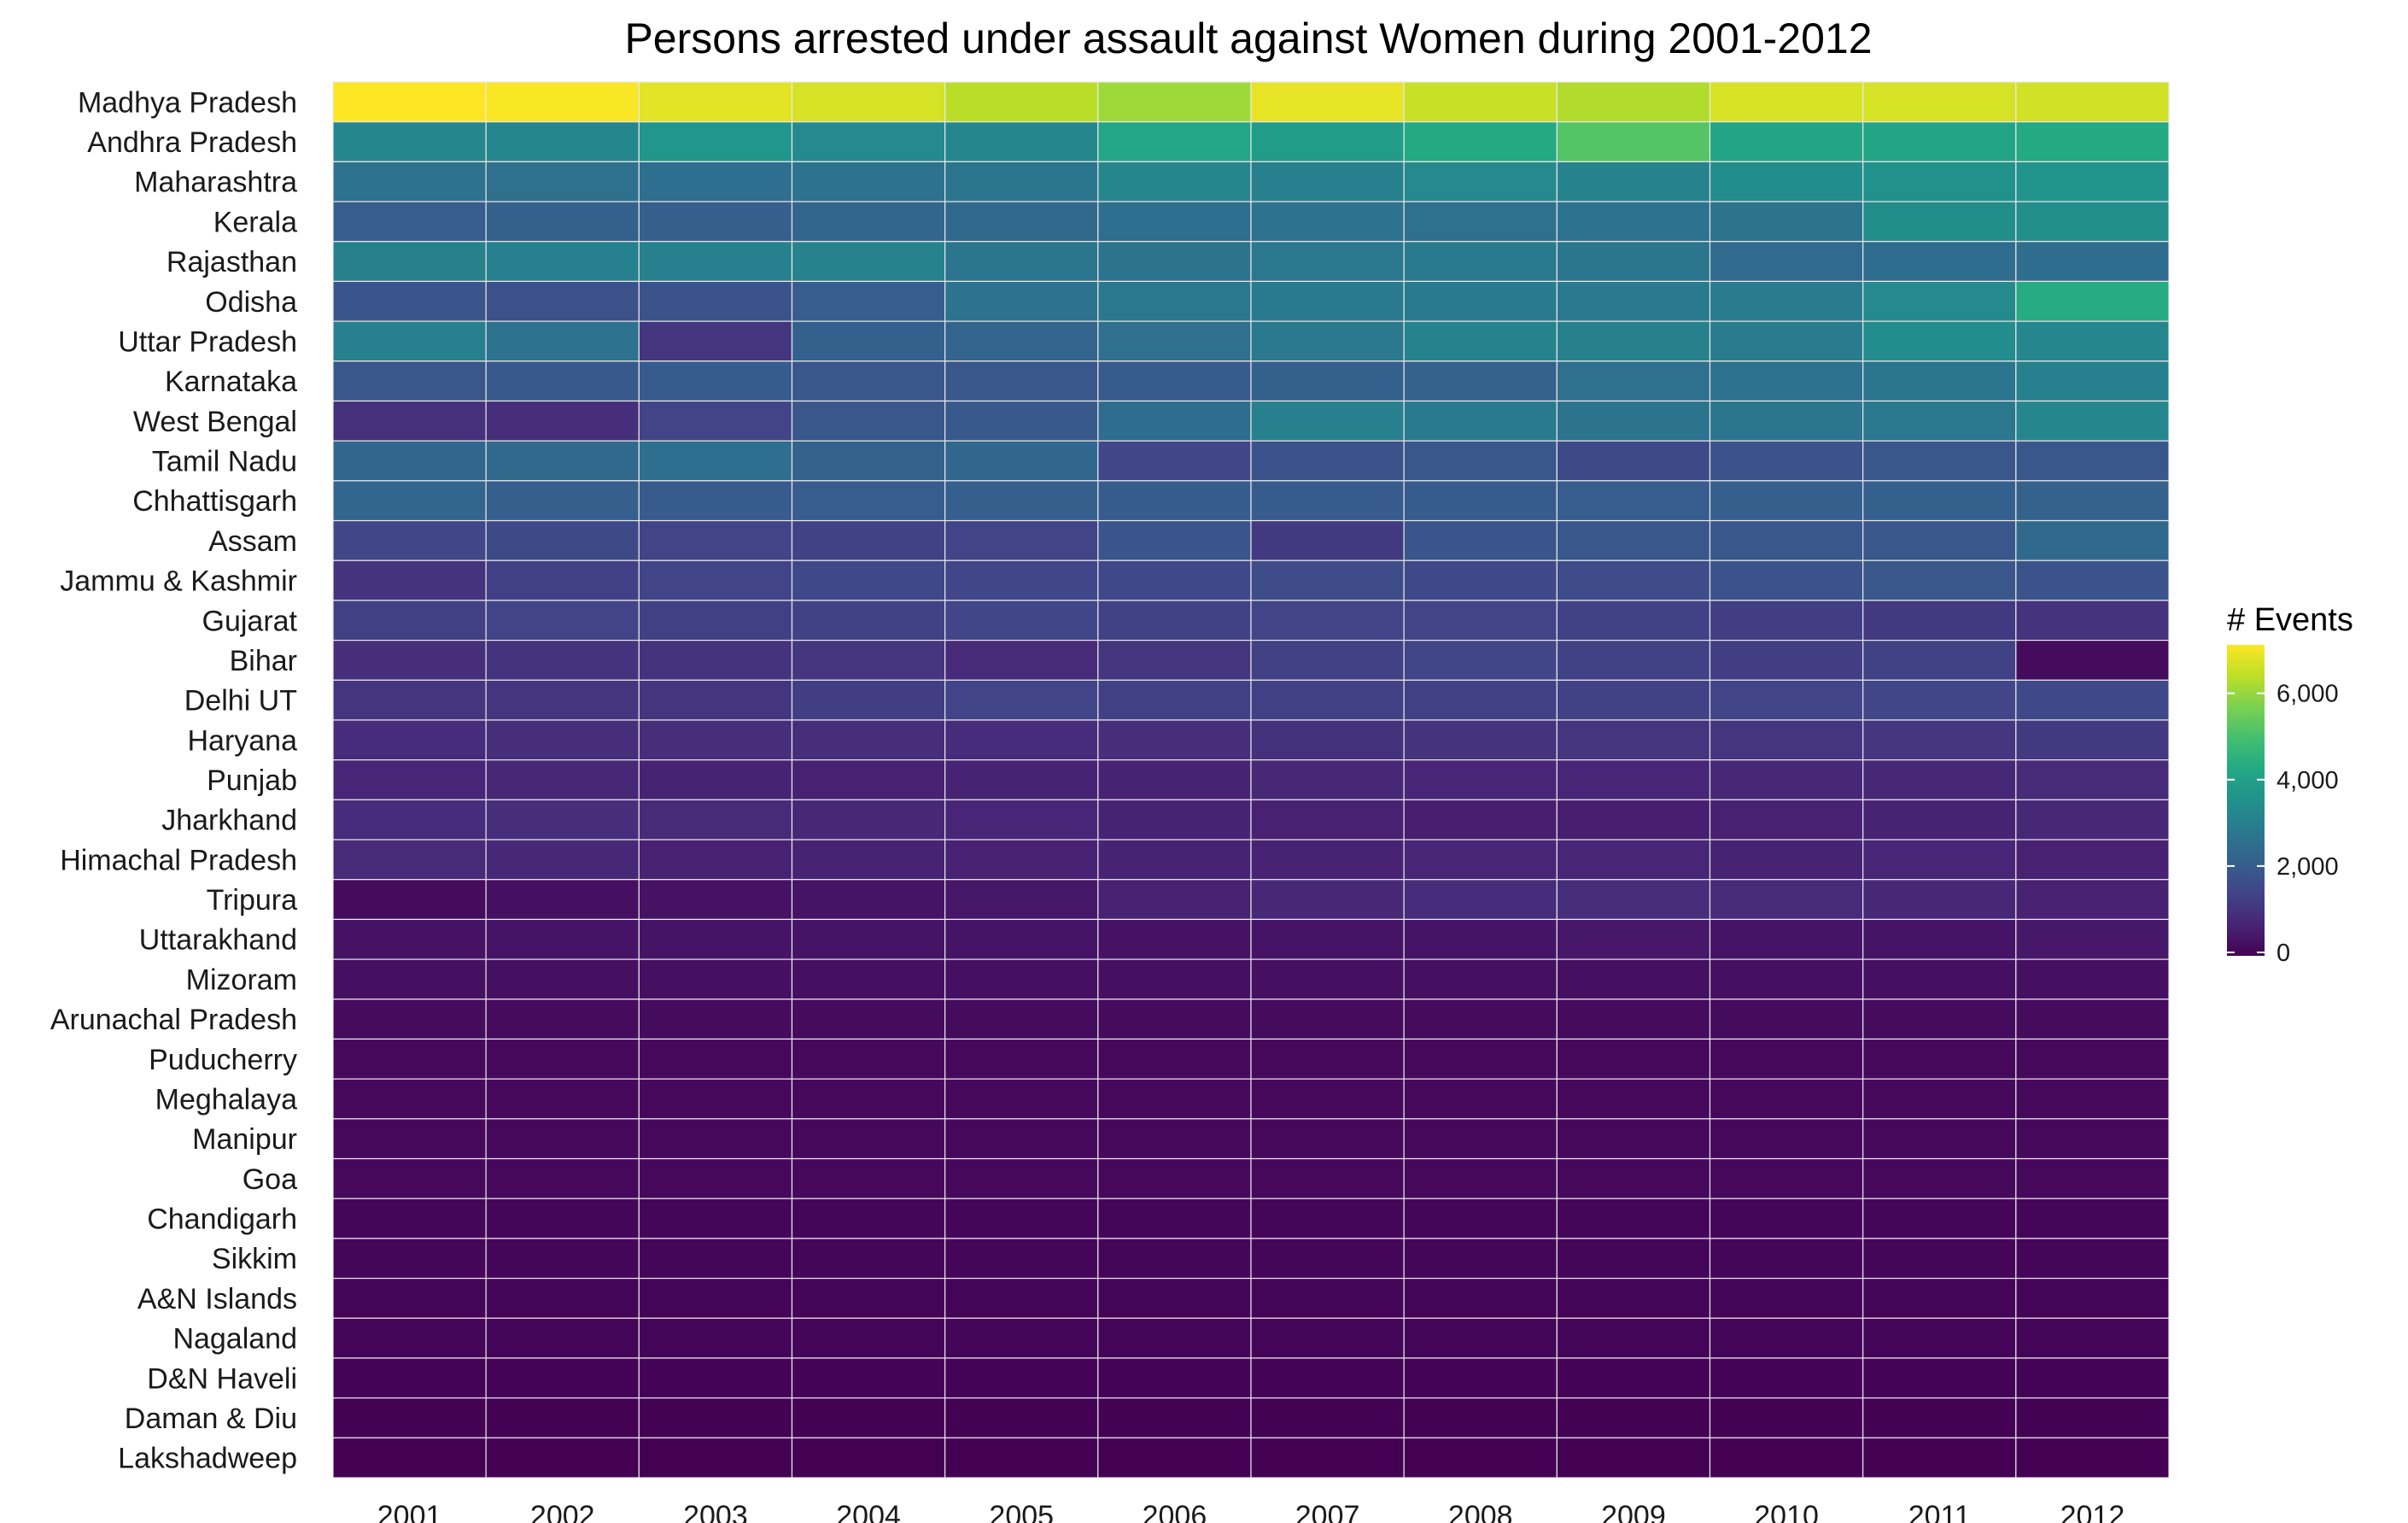  Describe the element at coordinates (1021, 1511) in the screenshot. I see `column-label: 2005` at that location.